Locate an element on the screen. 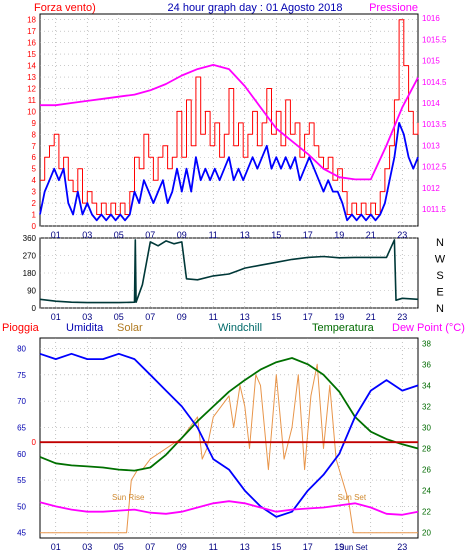 The height and width of the screenshot is (555, 466). pressure-y-tick-1013: 1013 is located at coordinates (431, 145).